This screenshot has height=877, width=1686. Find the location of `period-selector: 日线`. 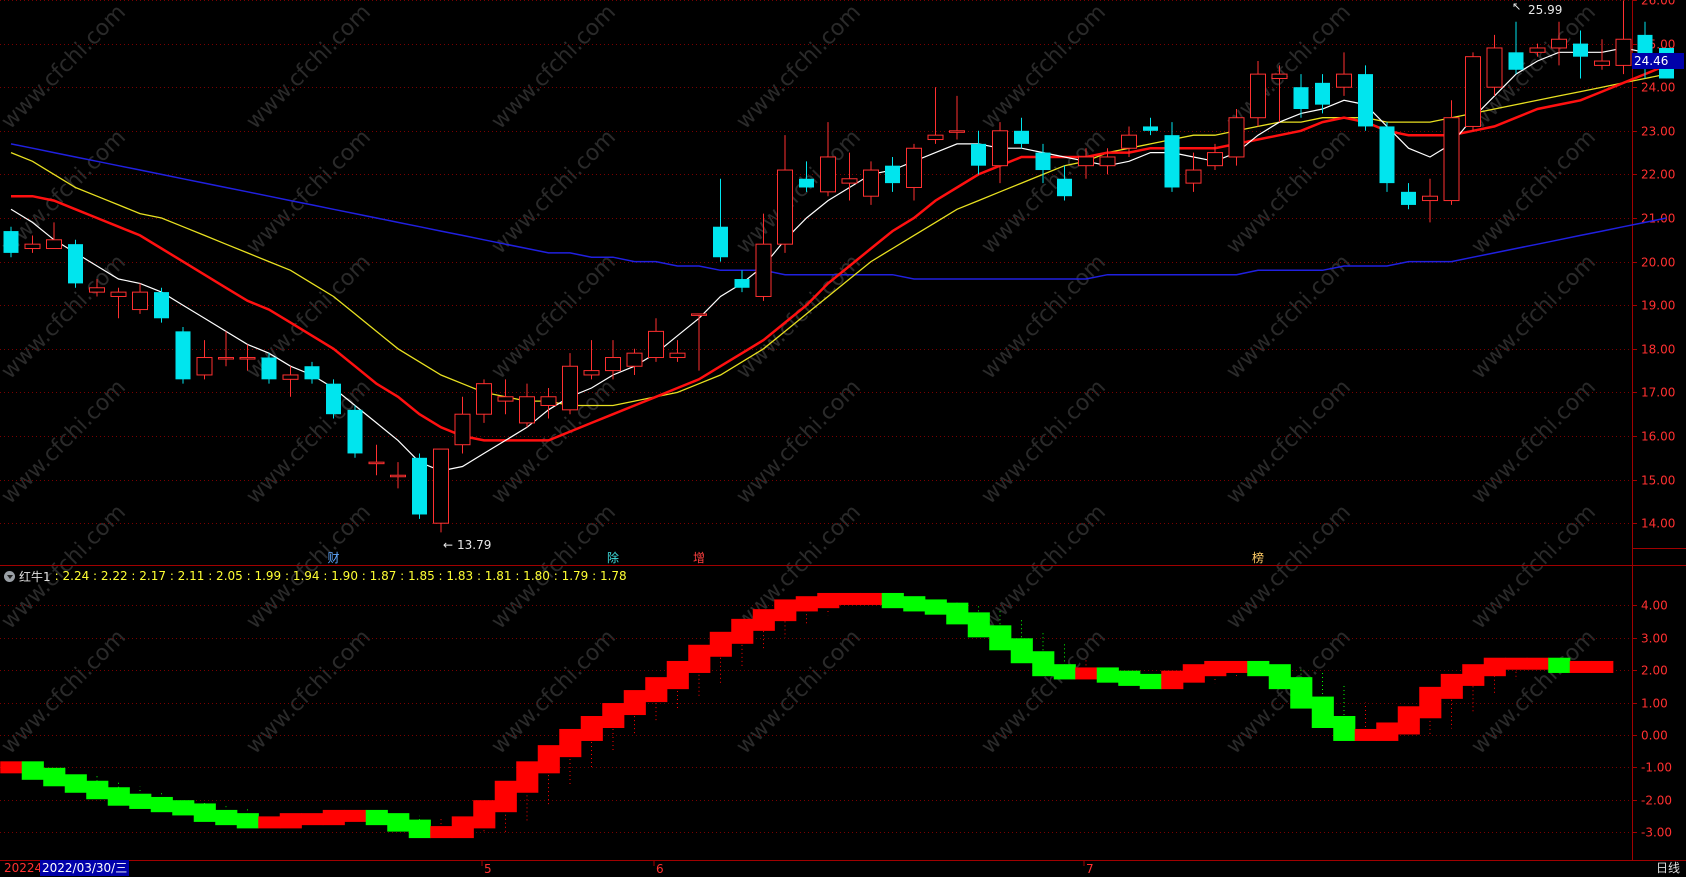

period-selector: 日线 is located at coordinates (1667, 868).